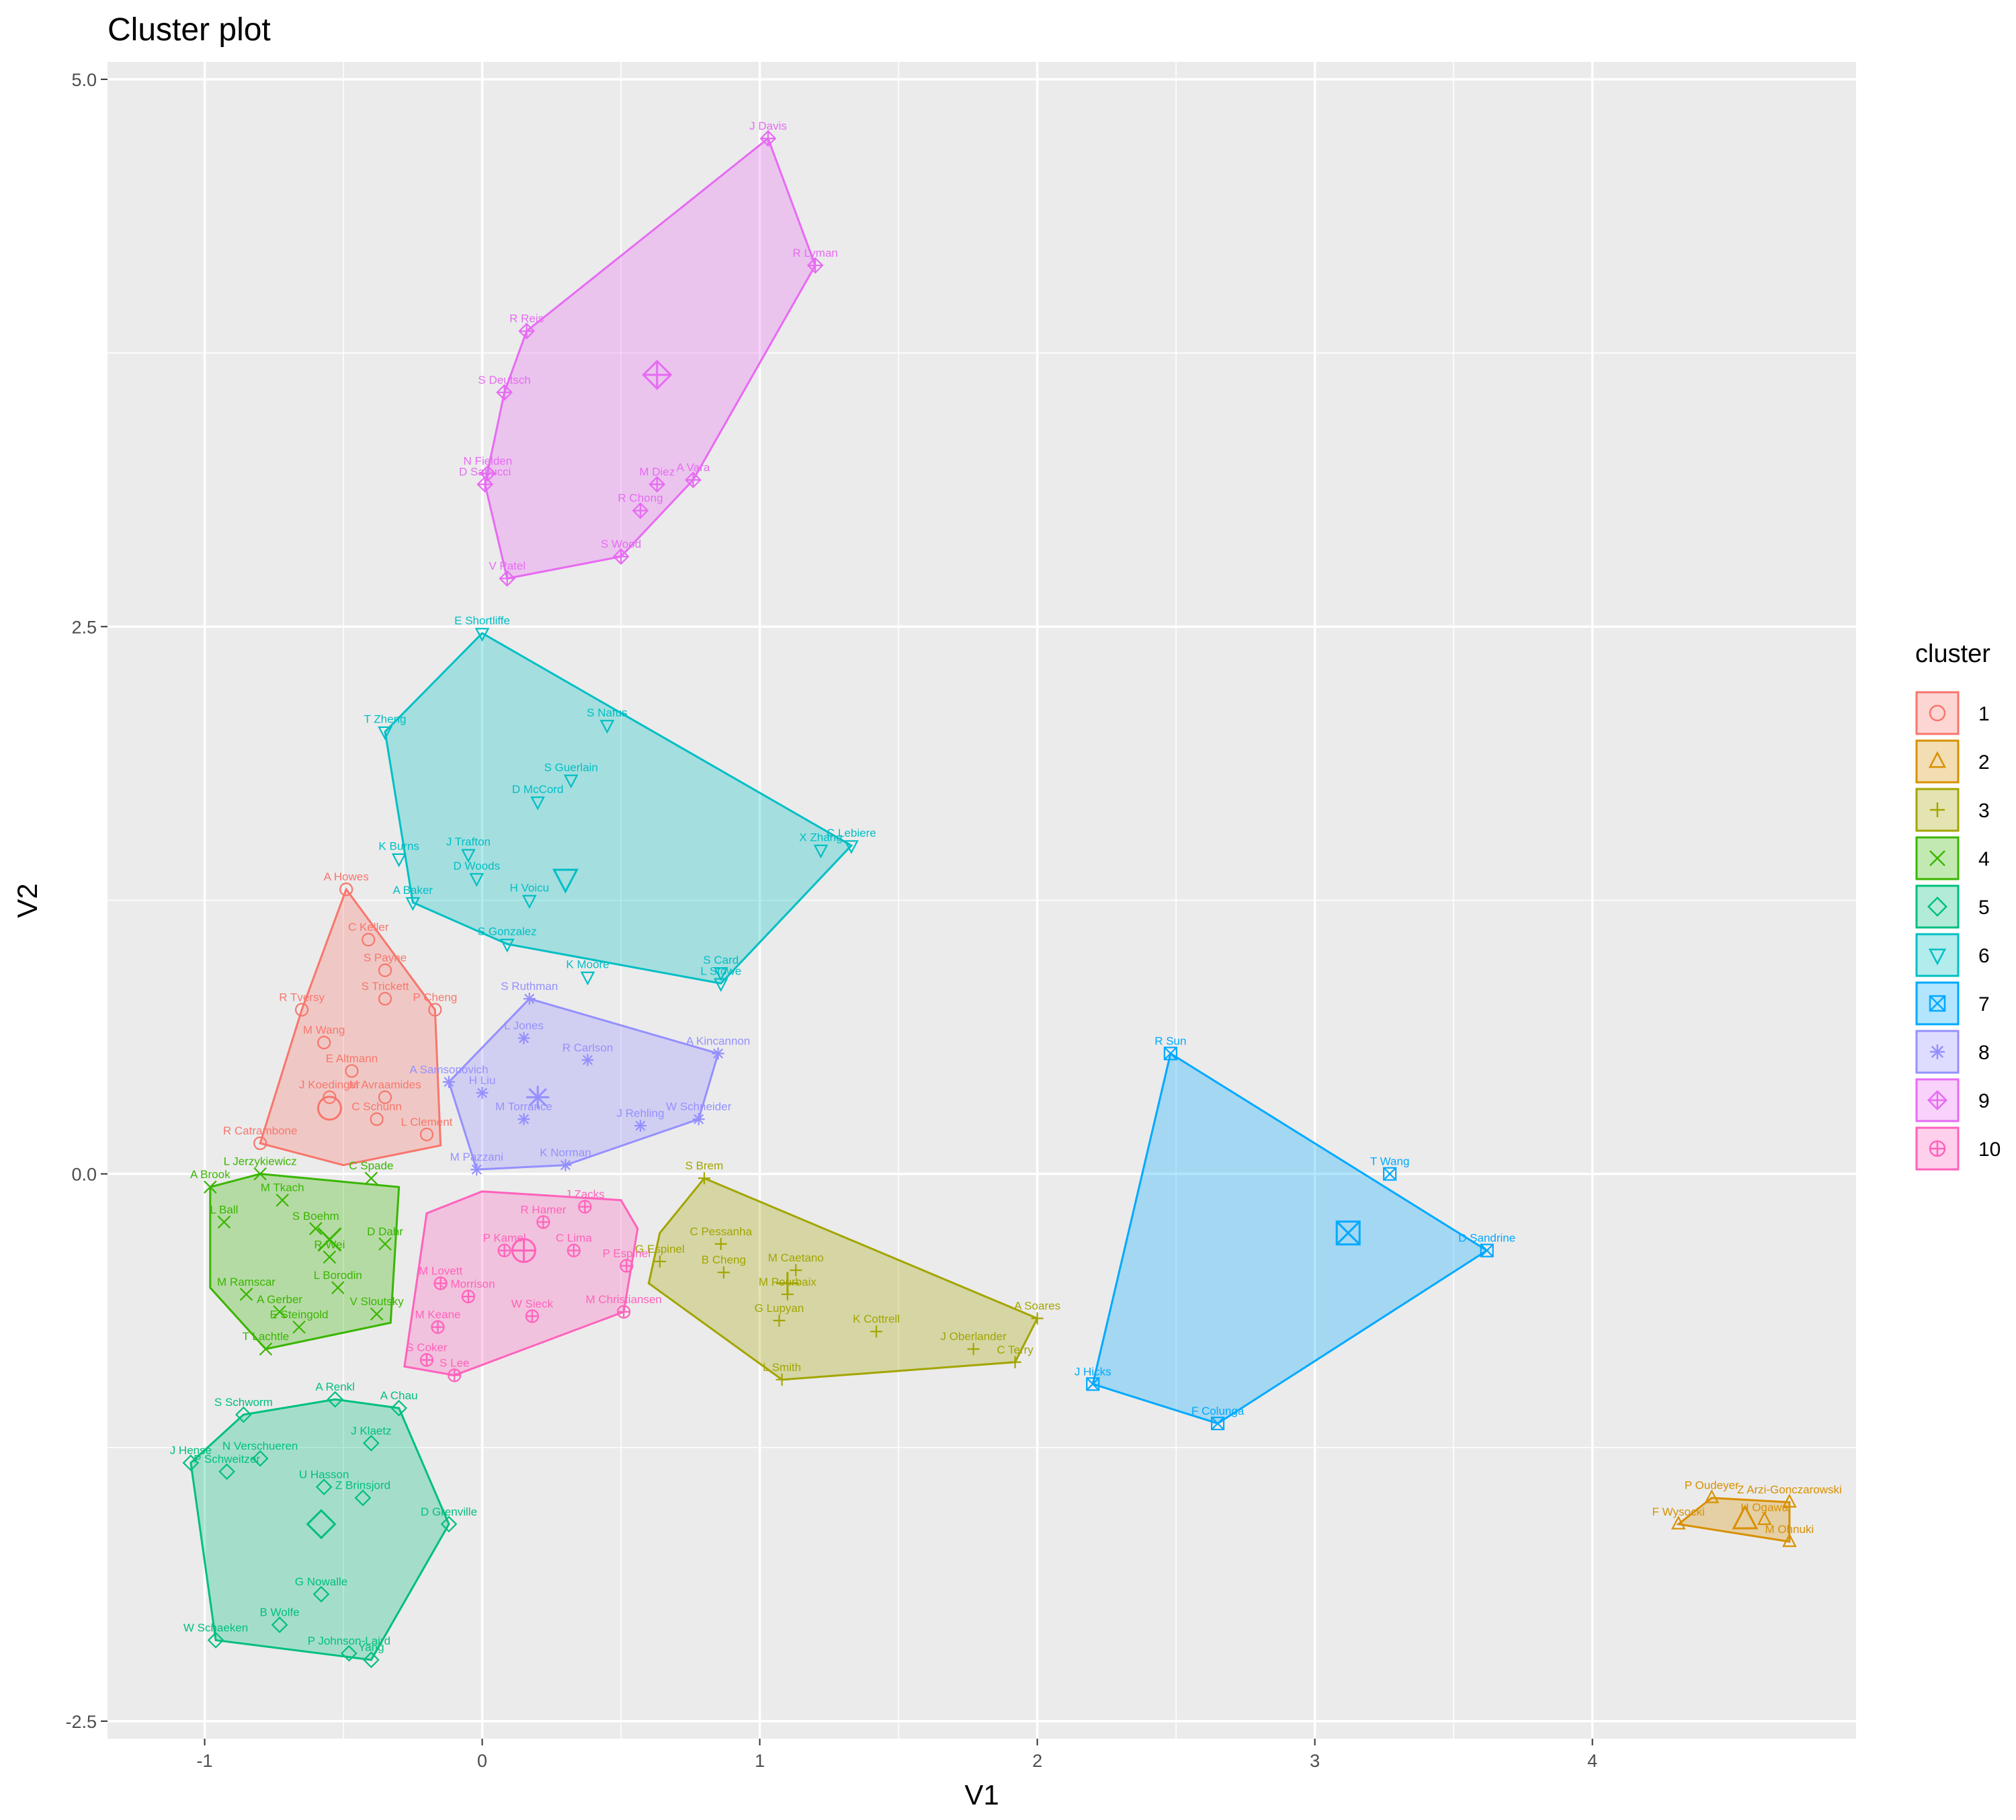 The image size is (2016, 1820). Describe the element at coordinates (1952, 654) in the screenshot. I see `legend-title: cluster` at that location.